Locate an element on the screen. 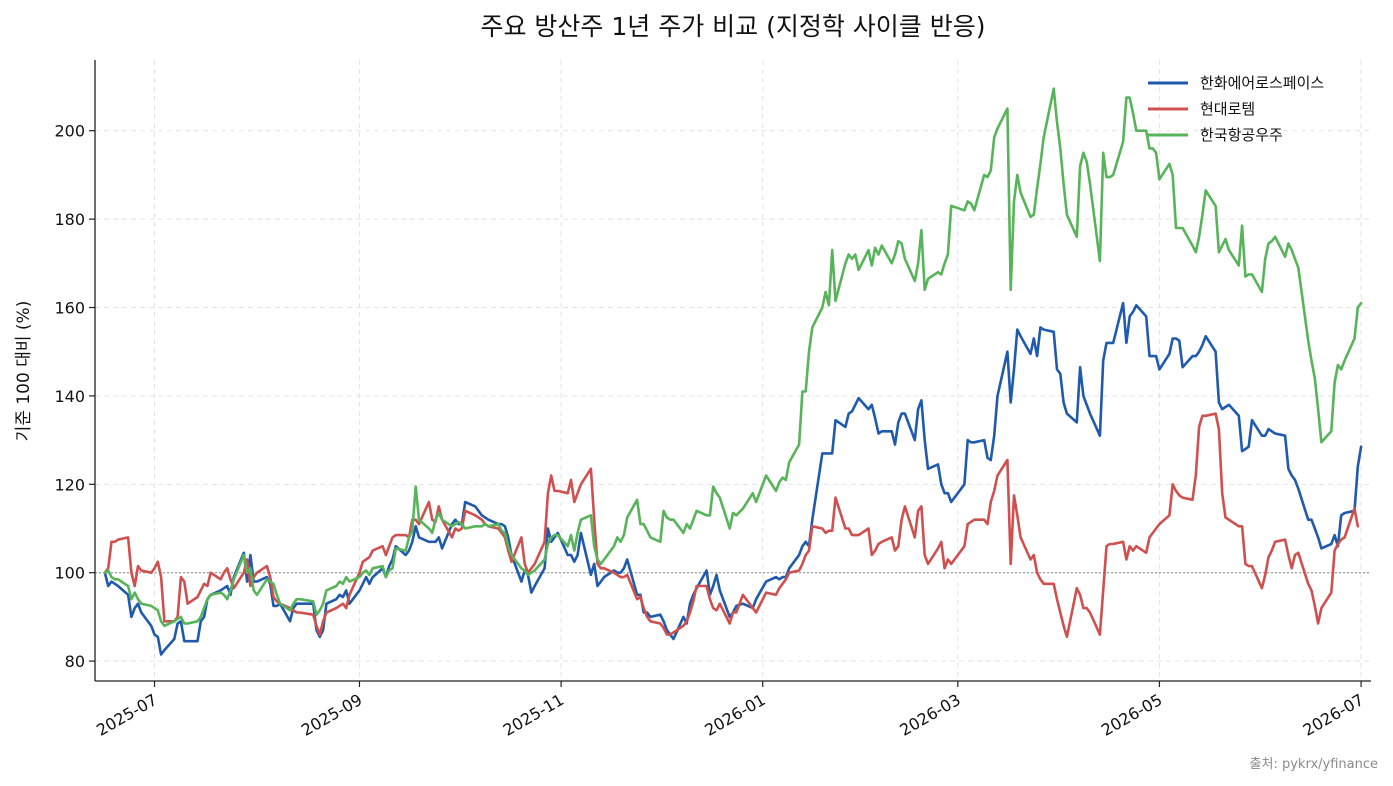  y-tick-label: 180 is located at coordinates (69, 219).